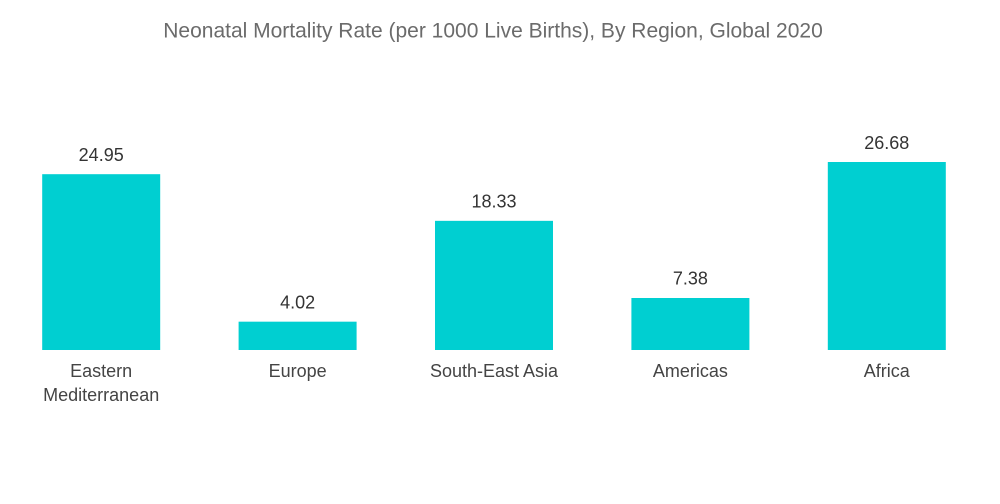 This screenshot has height=504, width=1000. Describe the element at coordinates (494, 371) in the screenshot. I see `x-tick-label: South-East Asia` at that location.